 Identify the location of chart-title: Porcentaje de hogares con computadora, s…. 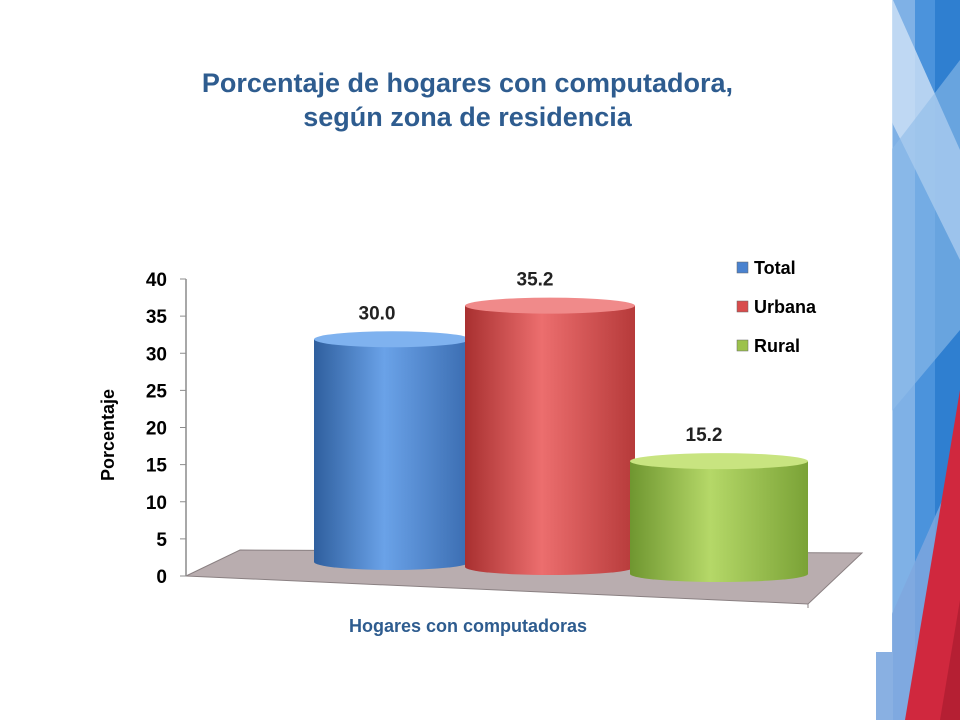
(467, 100).